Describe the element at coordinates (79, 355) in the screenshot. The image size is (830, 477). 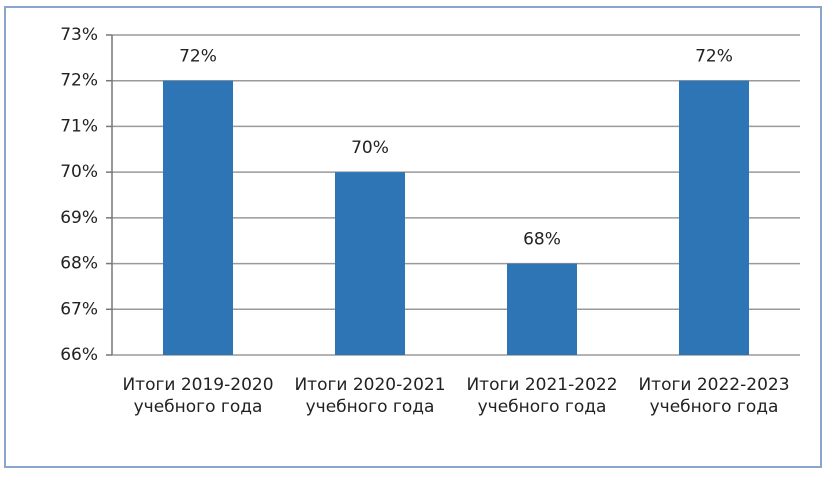
I see `y-tick-label: 66%` at that location.